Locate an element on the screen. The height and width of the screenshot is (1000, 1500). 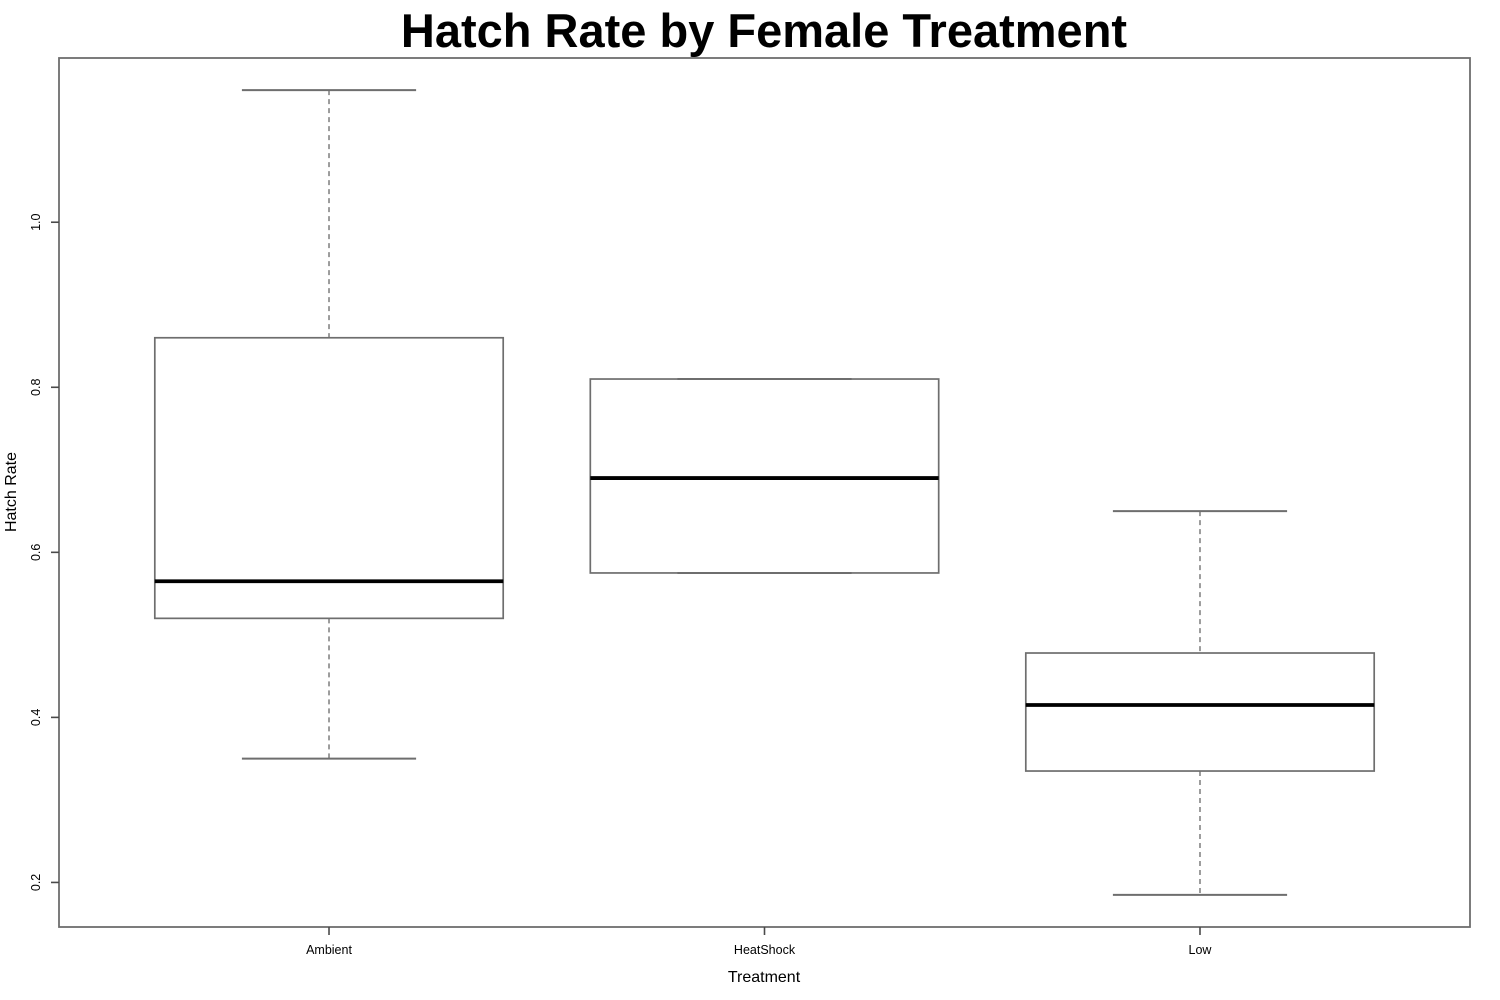
x-category-label: Ambient is located at coordinates (329, 950).